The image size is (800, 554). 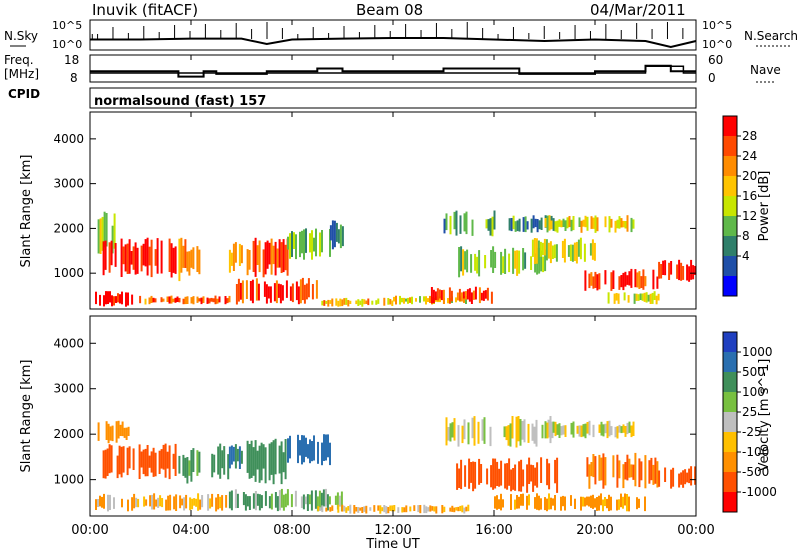 I want to click on frequency-panel: Freq. [MHz] 18 8 60 0 Nave, so click(x=392, y=69).